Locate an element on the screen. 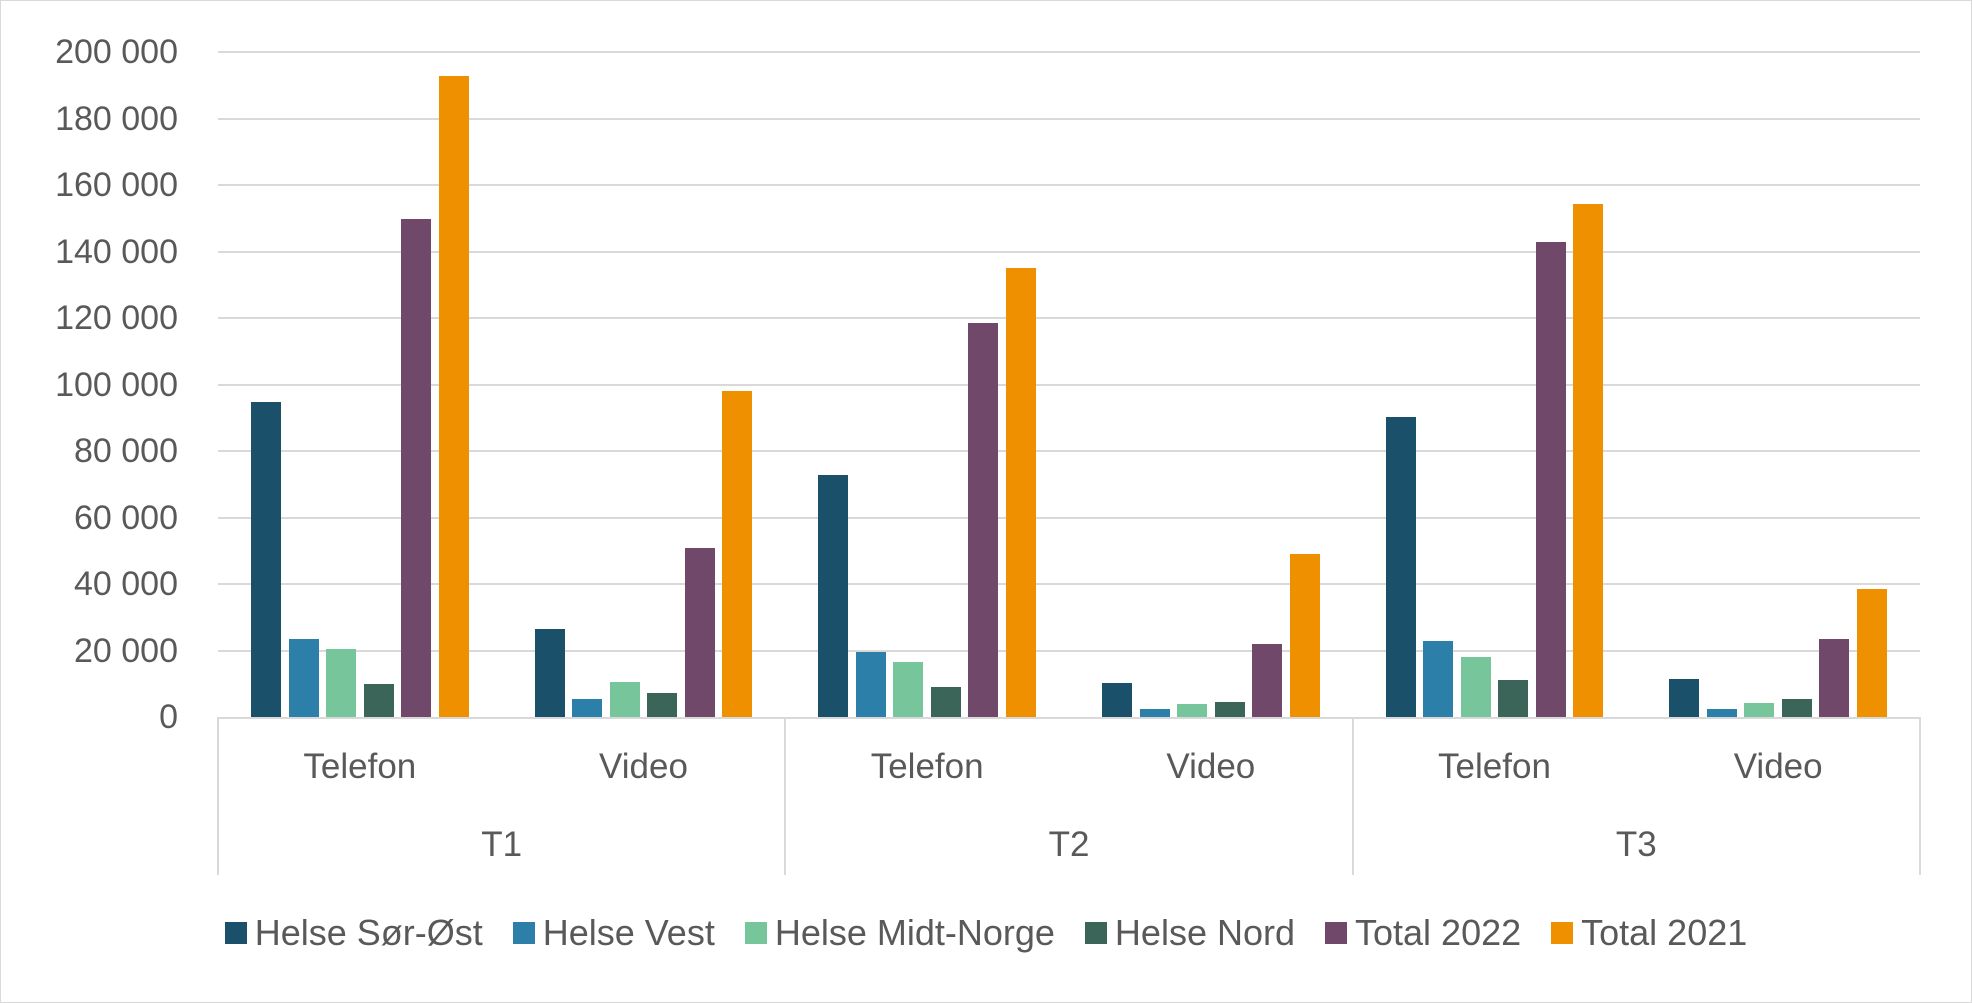  y-tick-label: 160 000 is located at coordinates (116, 185).